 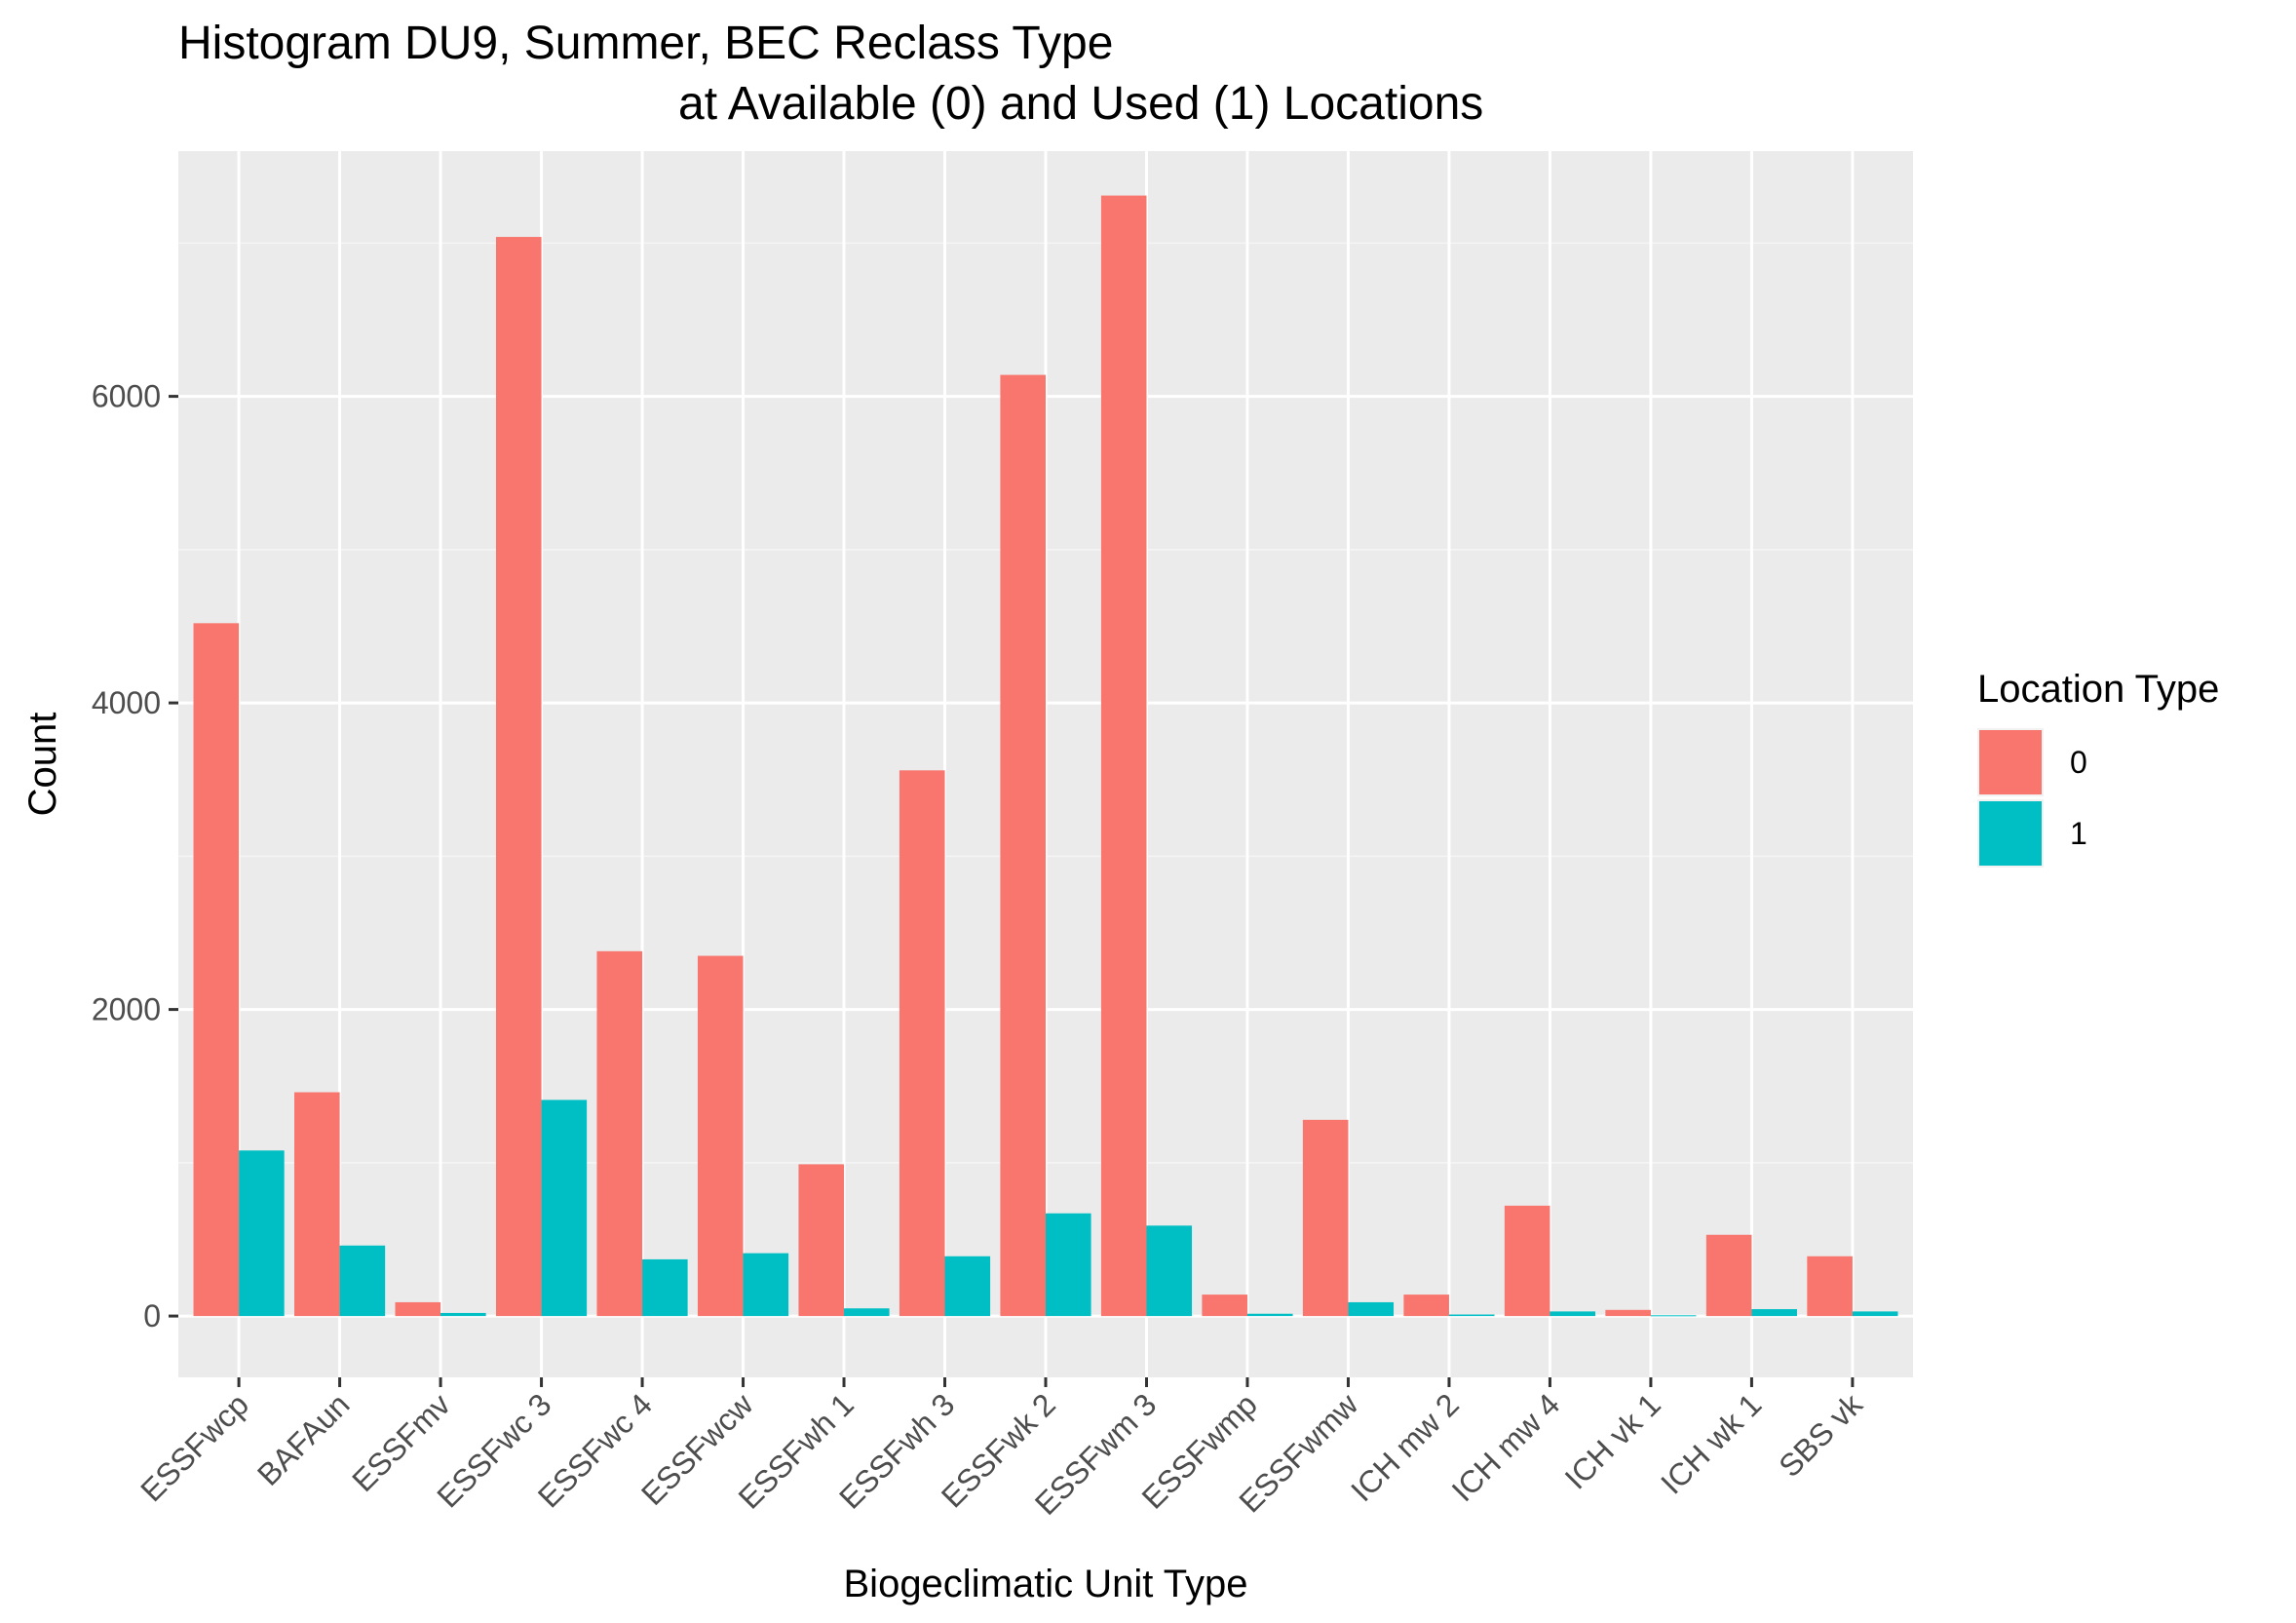 I want to click on bar-series-0-BAFAun, so click(x=317, y=1205).